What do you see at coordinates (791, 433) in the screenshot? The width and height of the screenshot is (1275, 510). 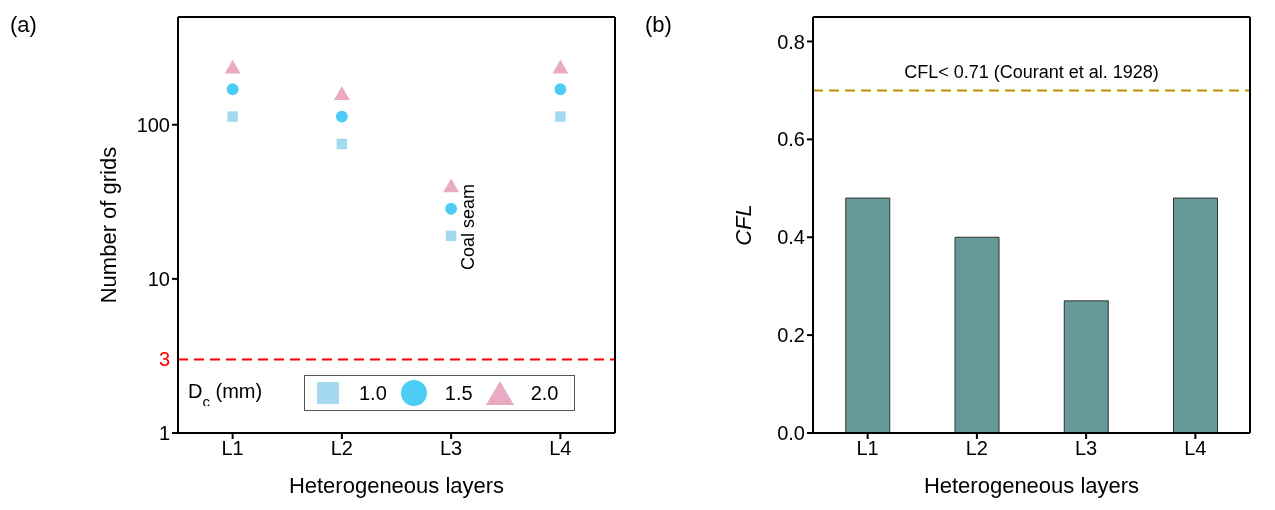 I see `y-tick-label: 0.0` at bounding box center [791, 433].